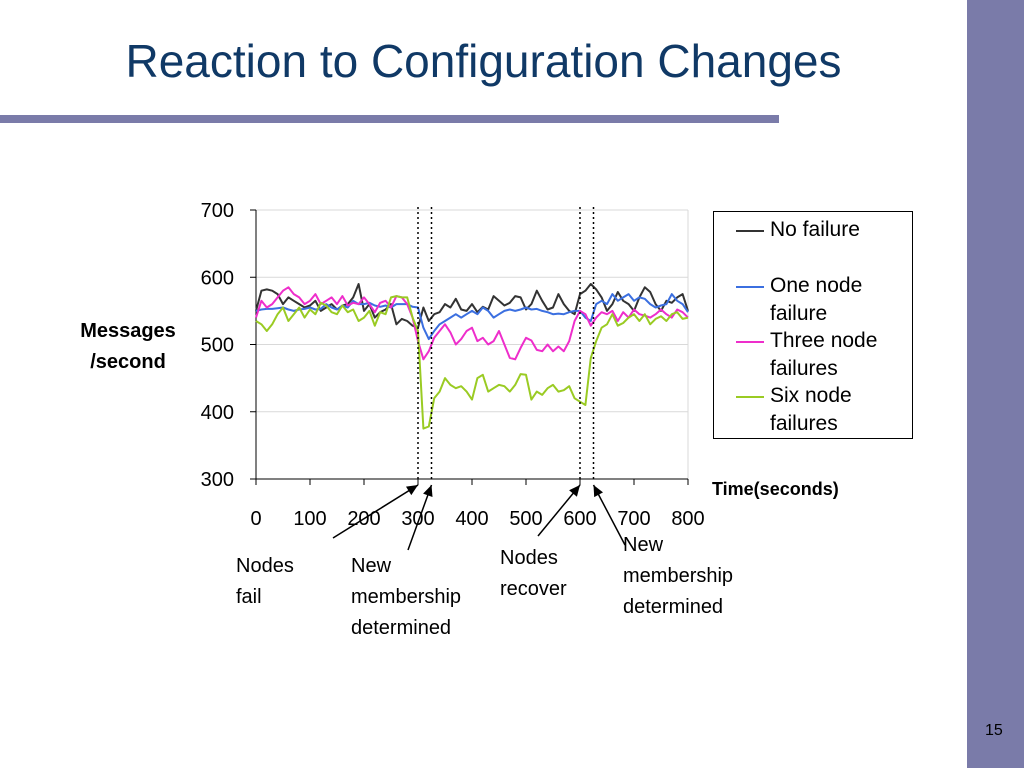  What do you see at coordinates (217, 480) in the screenshot?
I see `y-tick-label: 300` at bounding box center [217, 480].